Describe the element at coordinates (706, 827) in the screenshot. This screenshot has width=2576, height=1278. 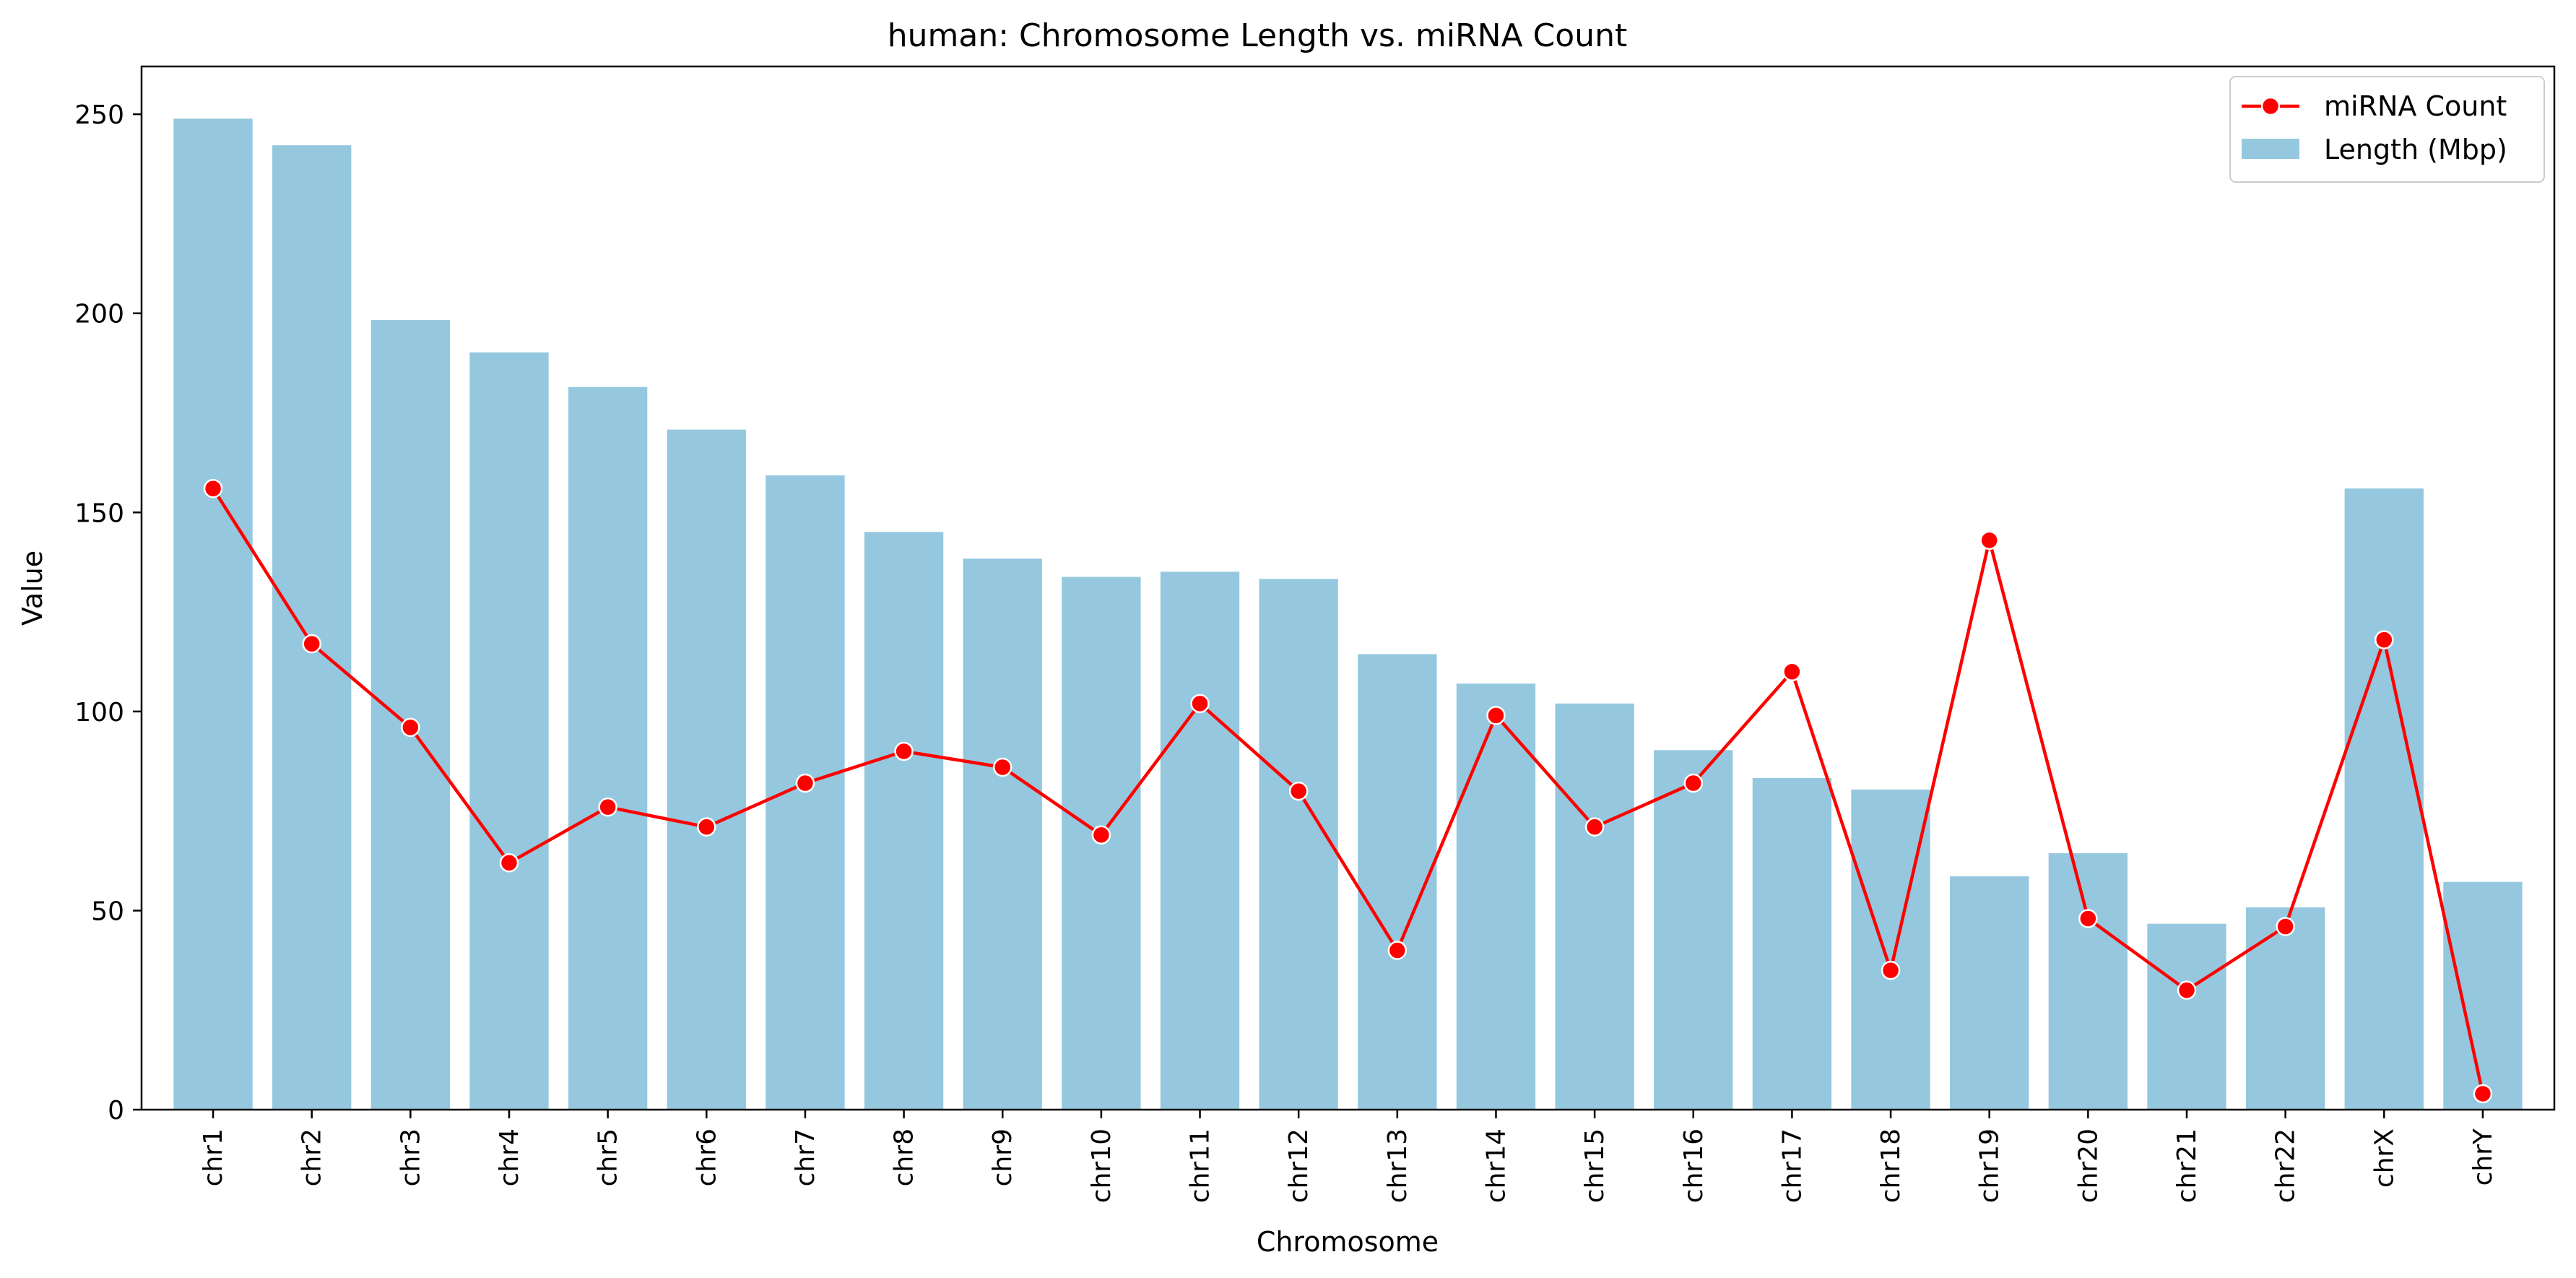
I see `mirna-point-chr6` at that location.